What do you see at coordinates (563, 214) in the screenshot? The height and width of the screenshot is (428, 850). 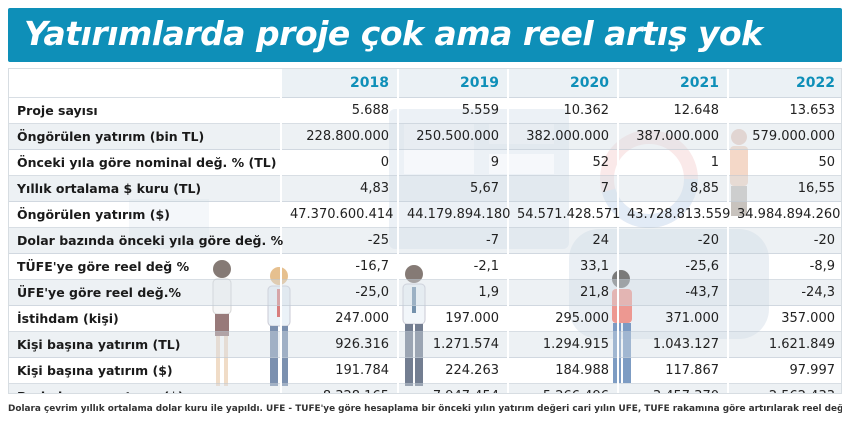 I see `table-cell-2020: 54.571.428.571` at bounding box center [563, 214].